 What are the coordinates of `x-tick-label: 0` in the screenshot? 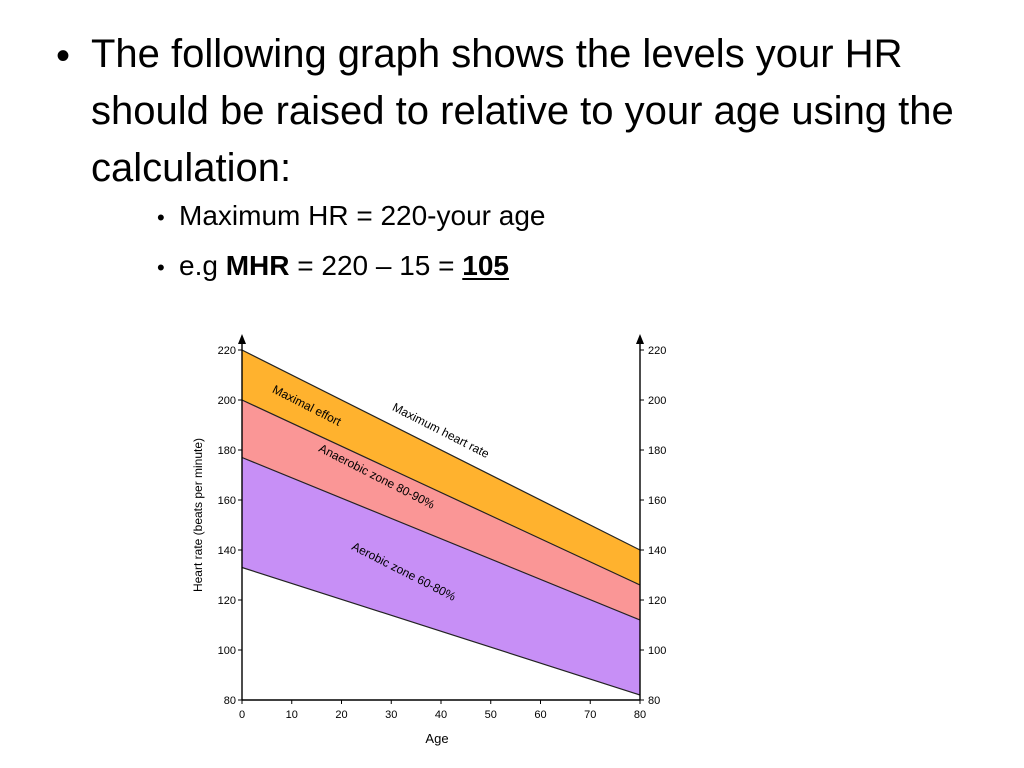 It's located at (242, 715).